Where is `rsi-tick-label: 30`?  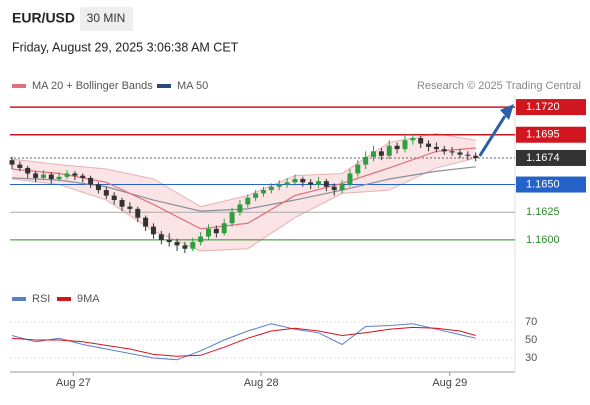
rsi-tick-label: 30 is located at coordinates (531, 358).